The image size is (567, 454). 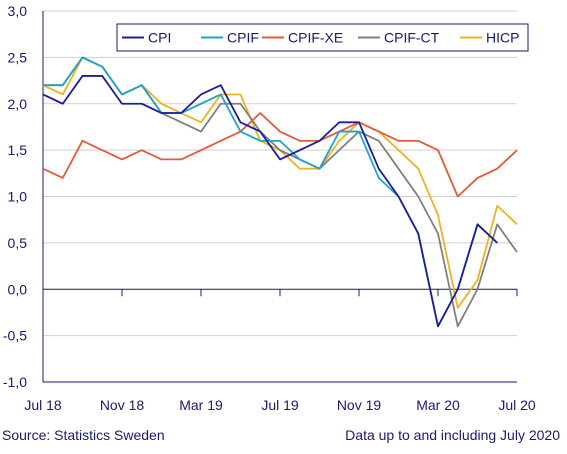 I want to click on x-tick-label: Jul 19, so click(x=280, y=405).